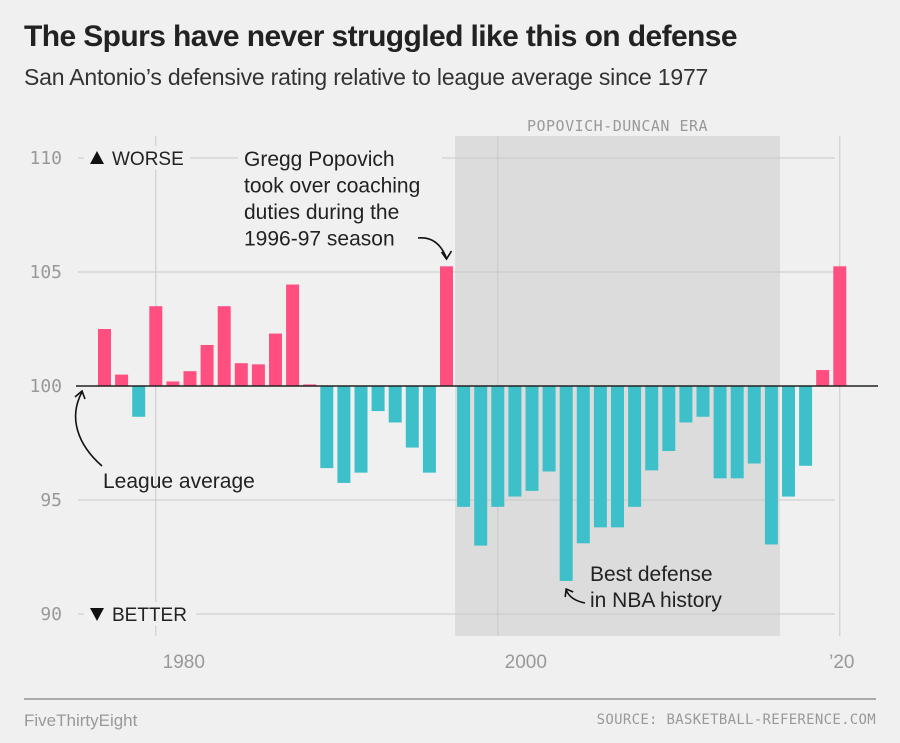  What do you see at coordinates (450, 699) in the screenshot?
I see `footer-divider` at bounding box center [450, 699].